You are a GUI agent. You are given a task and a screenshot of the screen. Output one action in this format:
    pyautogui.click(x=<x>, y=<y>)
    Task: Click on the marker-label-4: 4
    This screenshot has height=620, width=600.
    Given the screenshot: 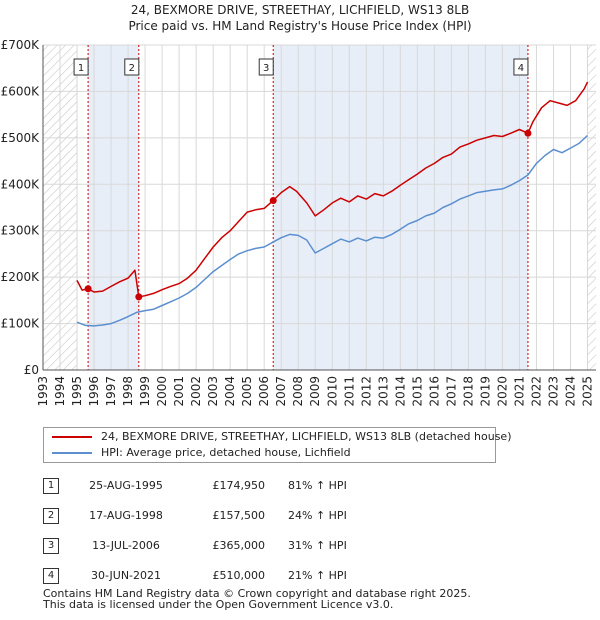 What is the action you would take?
    pyautogui.click(x=521, y=68)
    